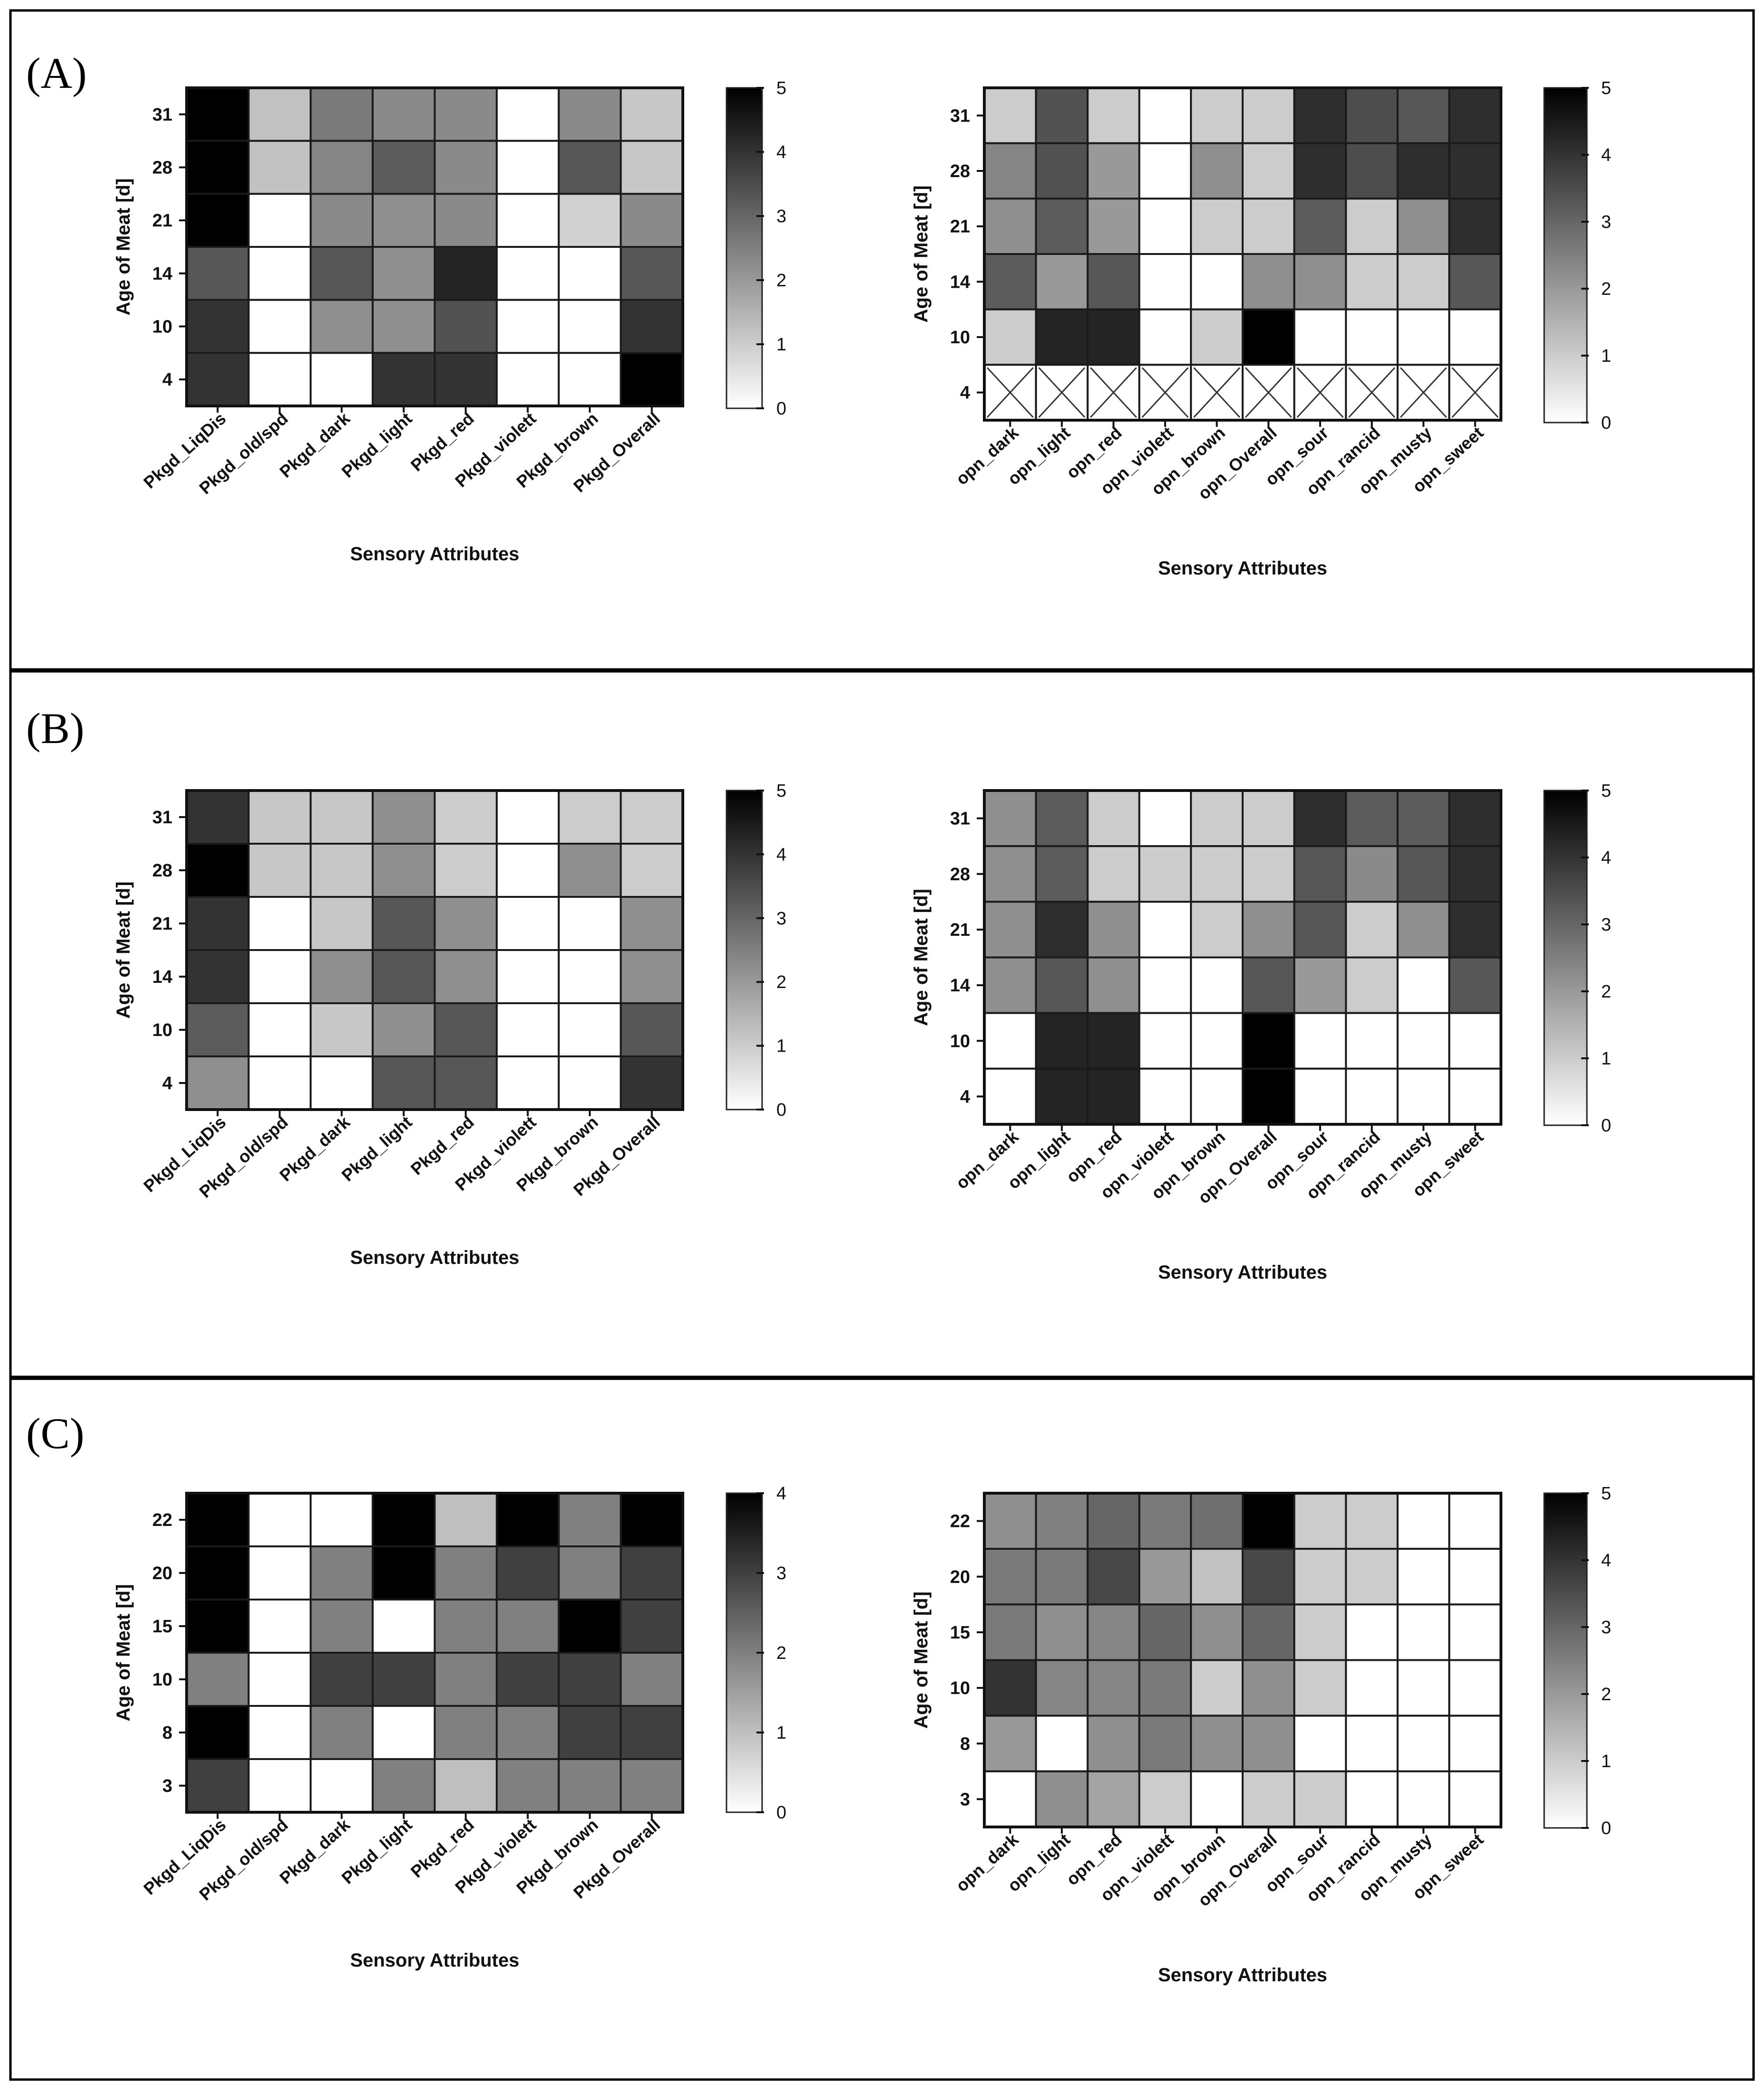 The height and width of the screenshot is (2090, 1764). Describe the element at coordinates (162, 221) in the screenshot. I see `y-tick-label: 21` at that location.